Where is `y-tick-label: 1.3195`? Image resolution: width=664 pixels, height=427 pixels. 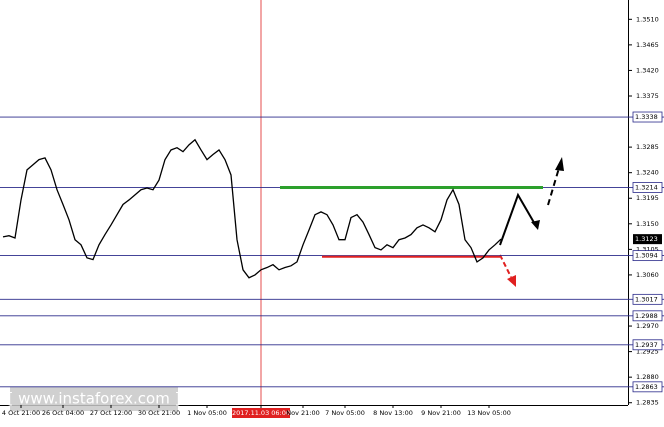
y-tick-label: 1.3195 is located at coordinates (647, 198).